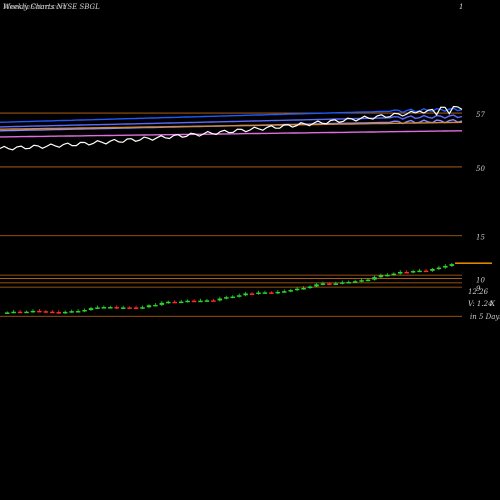 The image size is (500, 500). Describe the element at coordinates (480, 169) in the screenshot. I see `ma-tick-label-50: 50` at that location.